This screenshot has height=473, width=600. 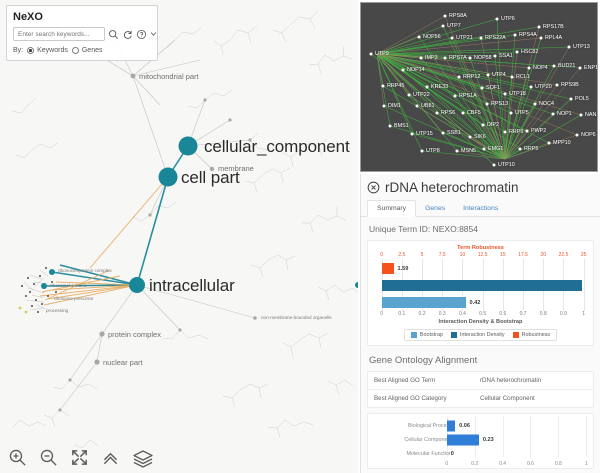 What do you see at coordinates (564, 114) in the screenshot?
I see `gene-node-nop1: NOP1` at bounding box center [564, 114].